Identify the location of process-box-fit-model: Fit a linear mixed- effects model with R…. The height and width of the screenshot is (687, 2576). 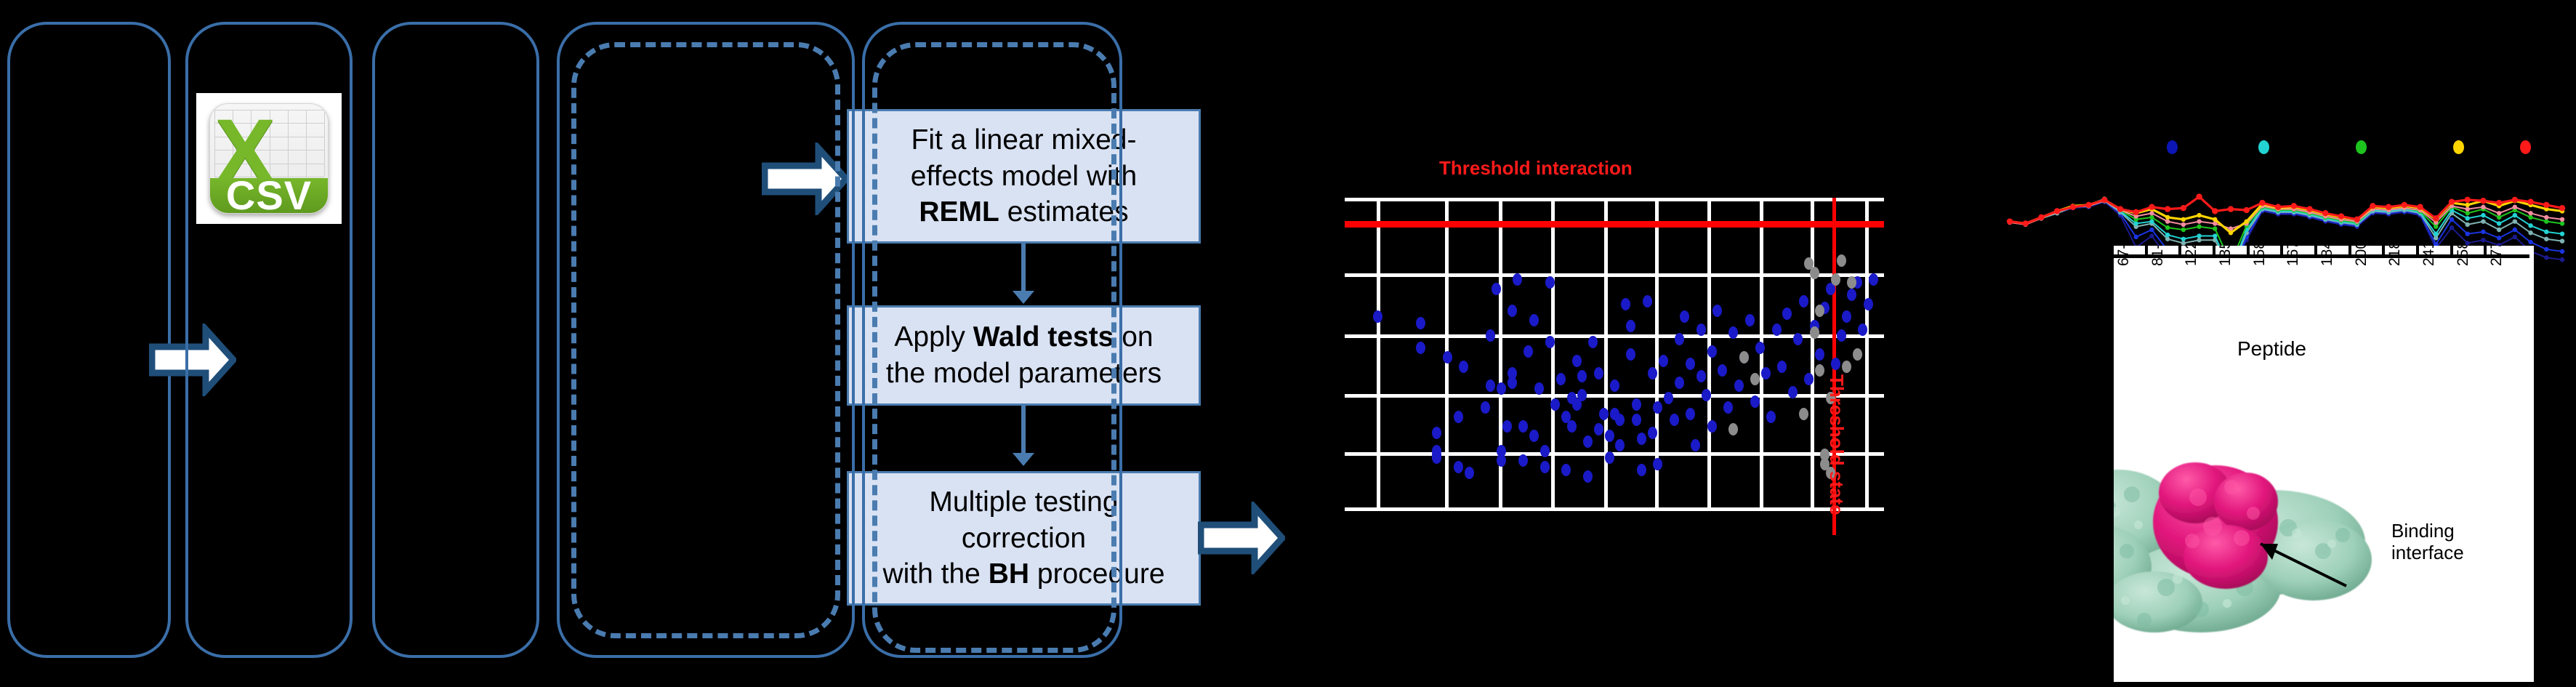
(1024, 176).